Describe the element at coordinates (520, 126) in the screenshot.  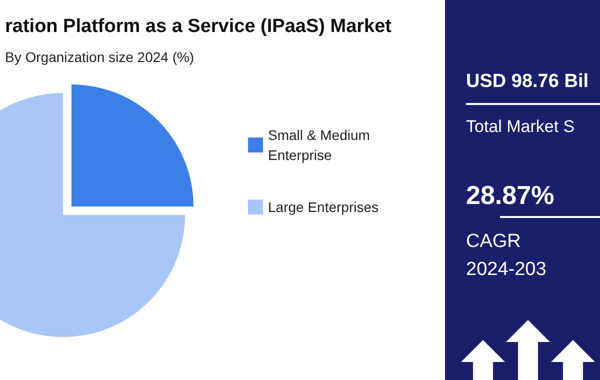
I see `text: Total Market S` at that location.